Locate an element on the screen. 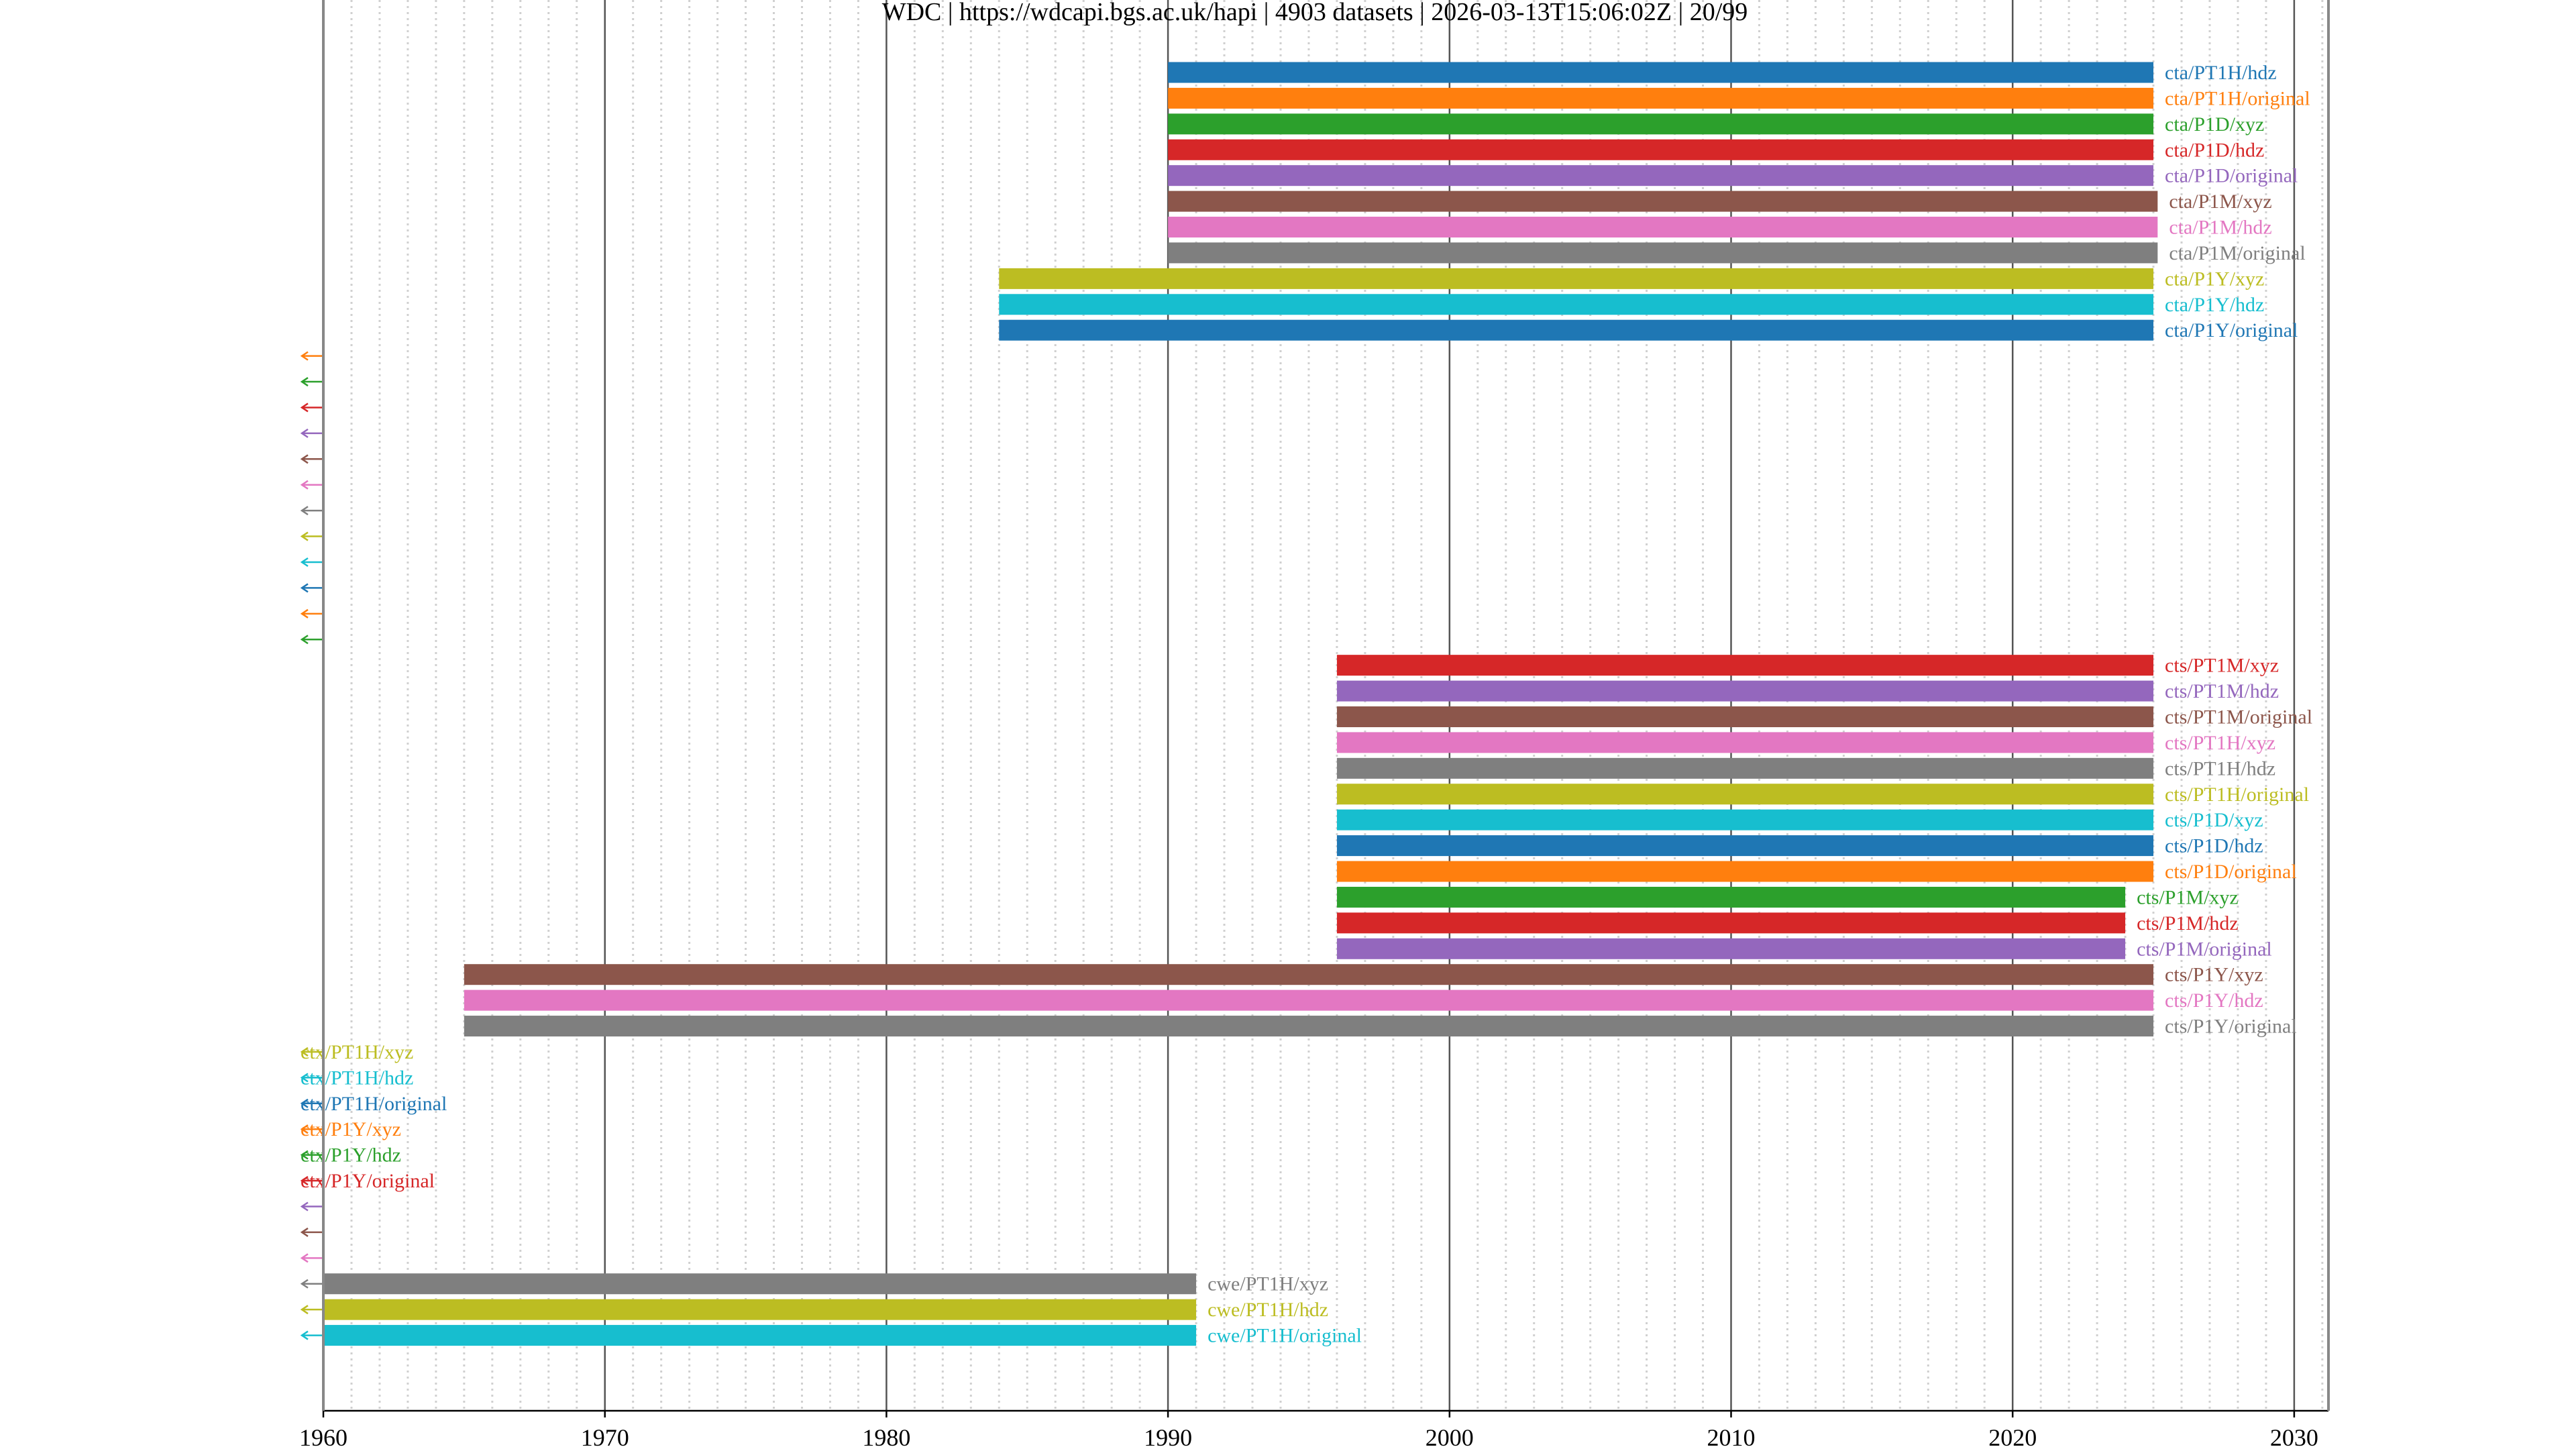 This screenshot has width=2576, height=1449. dataset-label: cts/P1D/original is located at coordinates (2231, 872).